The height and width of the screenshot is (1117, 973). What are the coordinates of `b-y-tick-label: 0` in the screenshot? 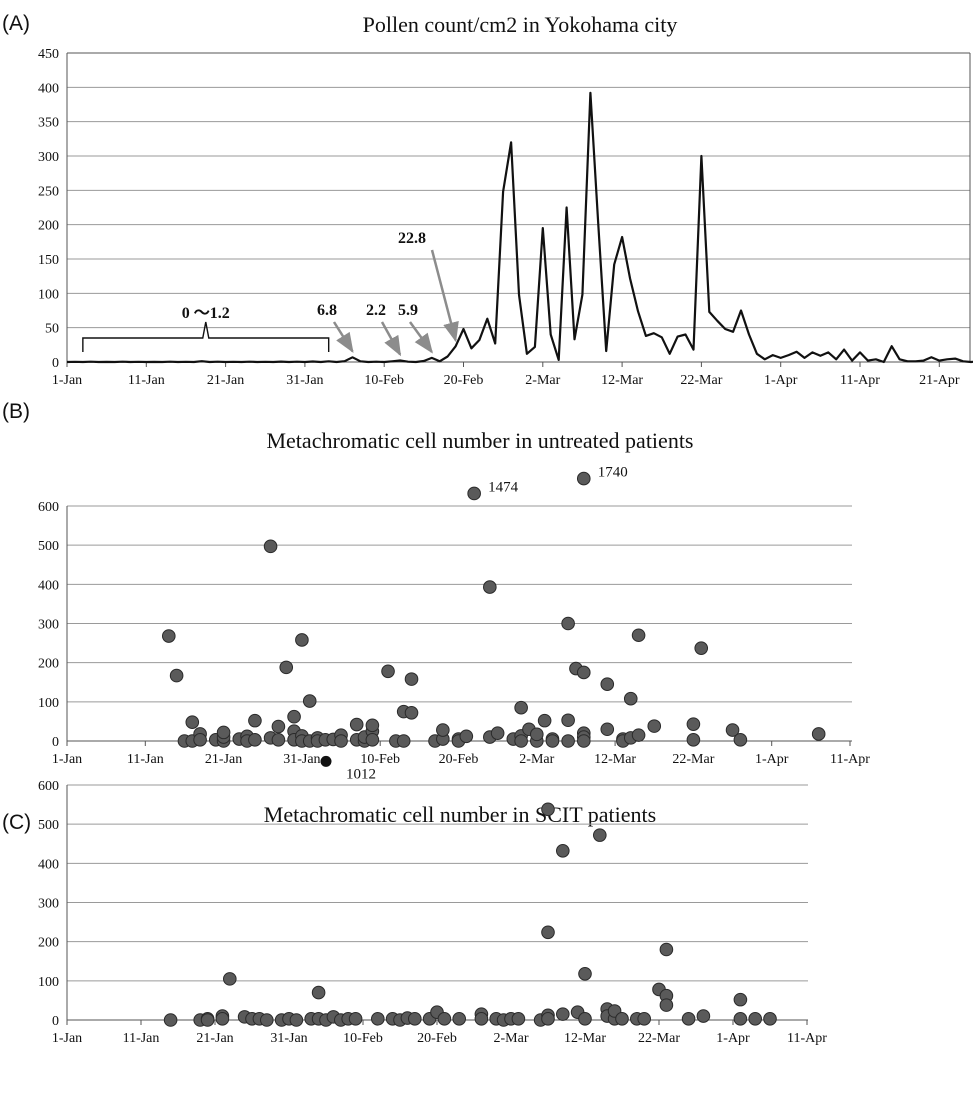 It's located at (55, 742).